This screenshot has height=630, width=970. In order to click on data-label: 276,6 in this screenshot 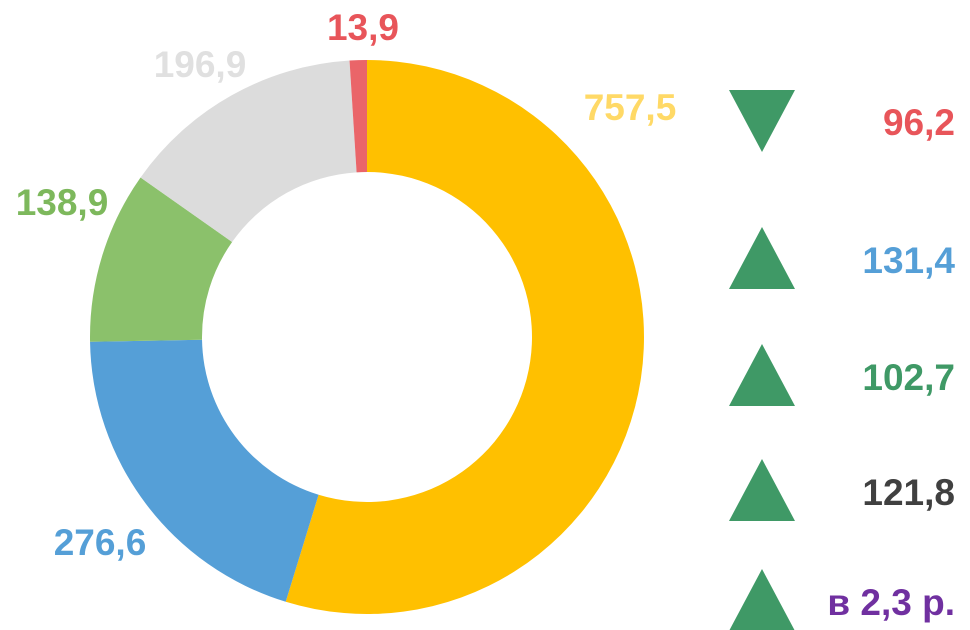, I will do `click(100, 542)`.